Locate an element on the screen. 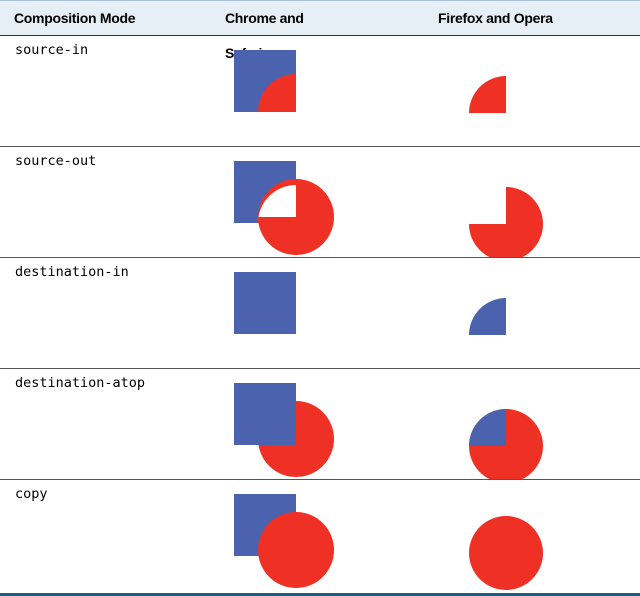 Image resolution: width=640 pixels, height=596 pixels. header-firefox-opera: Firefox and Opera is located at coordinates (495, 18).